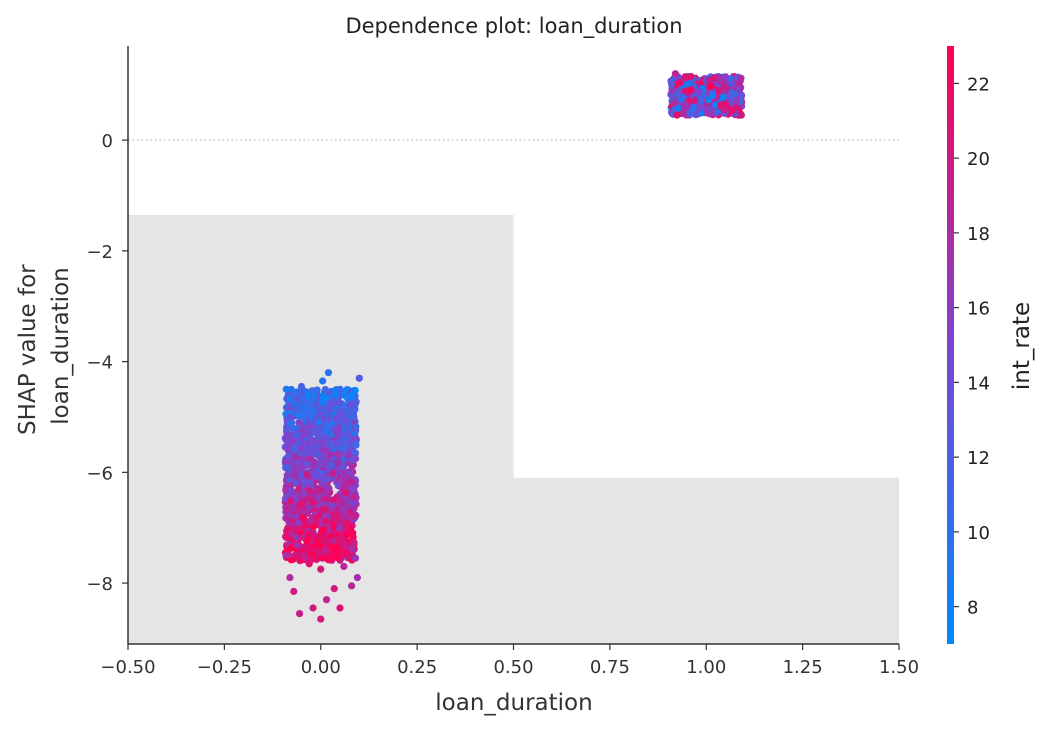 This screenshot has height=732, width=1048. I want to click on y-tick-label: −8, so click(99, 584).